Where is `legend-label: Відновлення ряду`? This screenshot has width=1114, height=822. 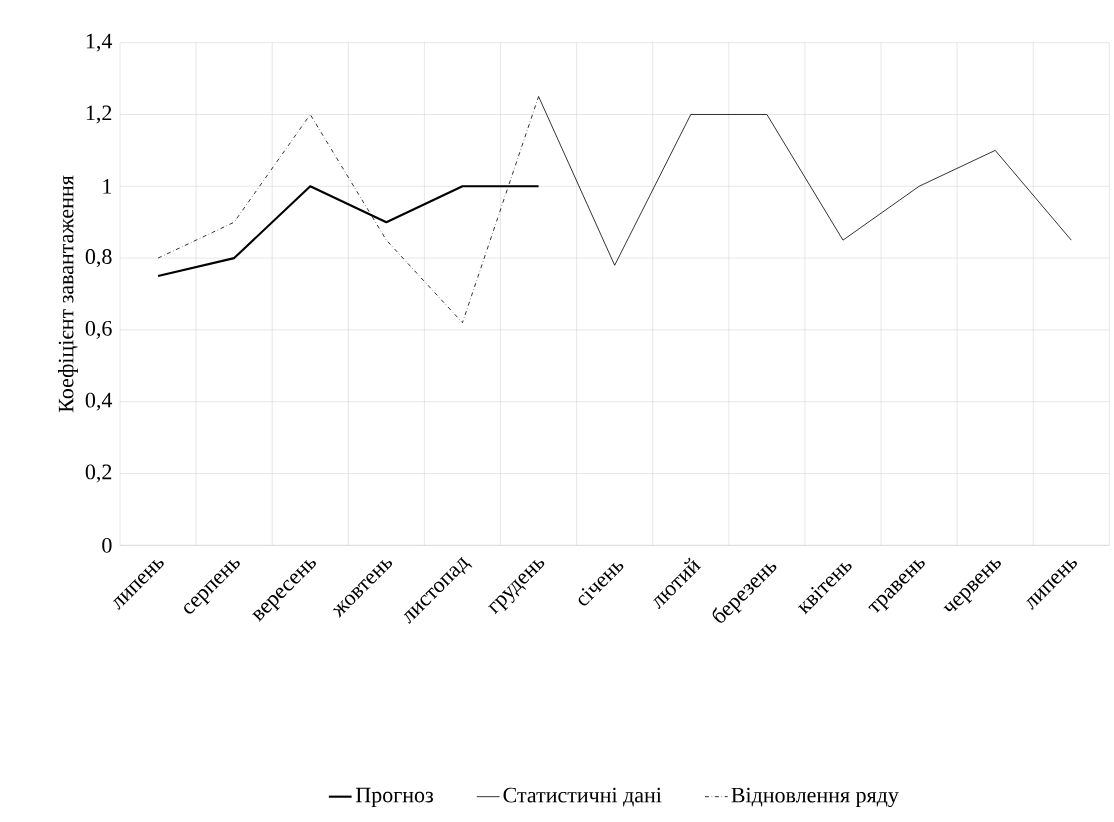
legend-label: Відновлення ряду is located at coordinates (815, 797).